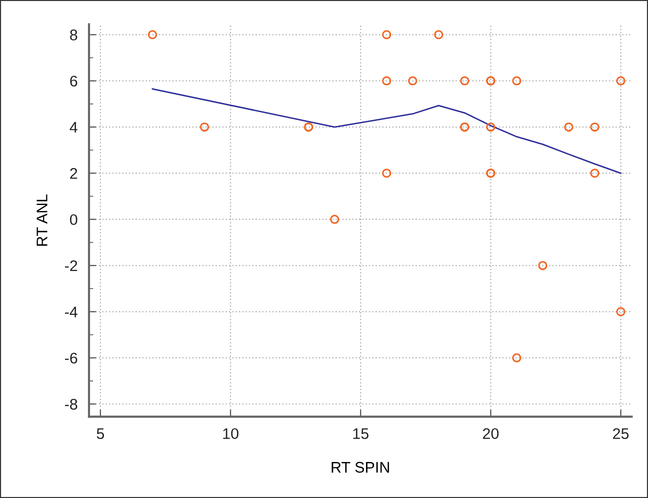 Image resolution: width=648 pixels, height=498 pixels. What do you see at coordinates (74, 220) in the screenshot?
I see `y-tick-label: 0` at bounding box center [74, 220].